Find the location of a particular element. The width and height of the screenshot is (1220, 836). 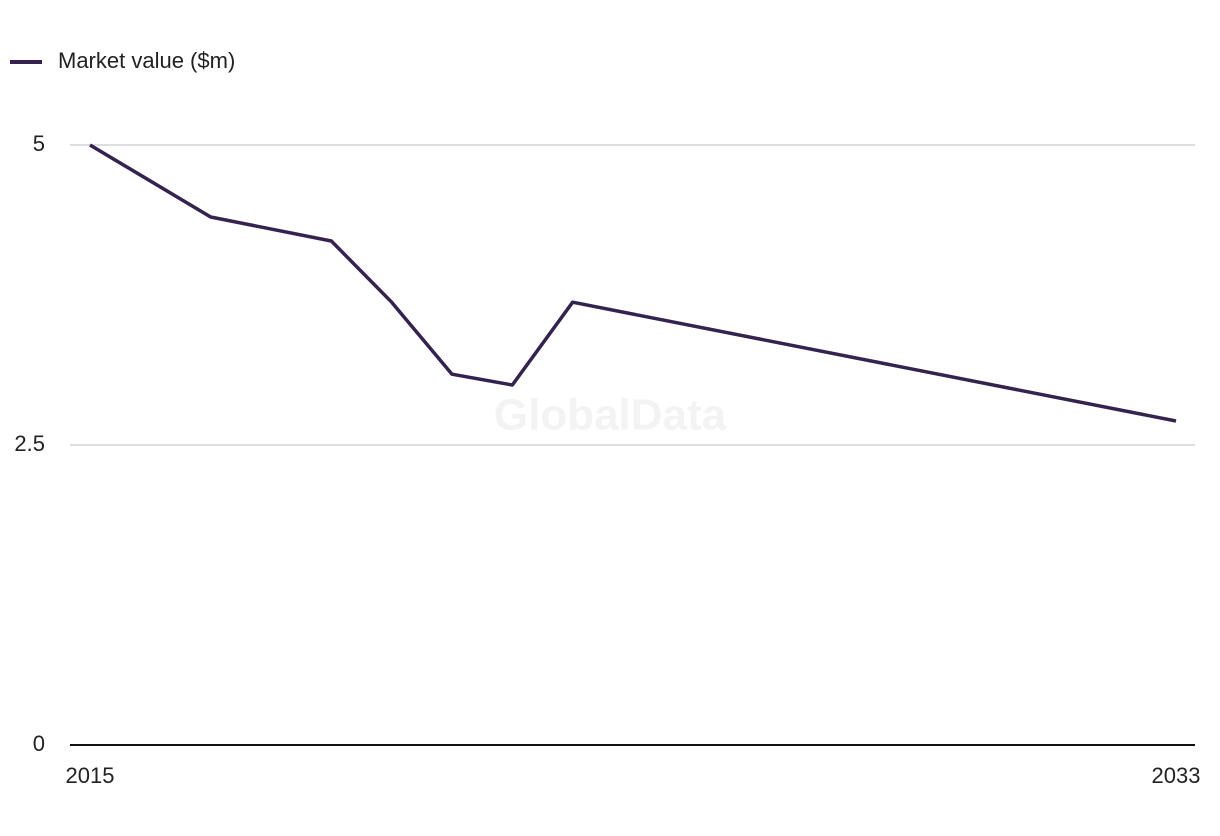

x-tick-label: 2033 is located at coordinates (1176, 775).